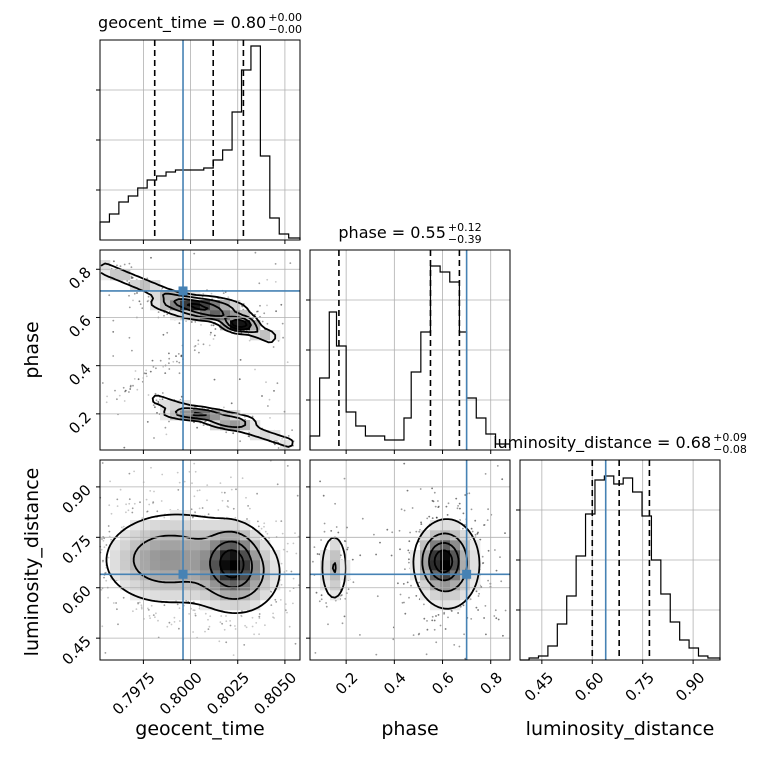  What do you see at coordinates (185, 315) in the screenshot?
I see `scatter-geocent_time-vs-phase-density-cell` at bounding box center [185, 315].